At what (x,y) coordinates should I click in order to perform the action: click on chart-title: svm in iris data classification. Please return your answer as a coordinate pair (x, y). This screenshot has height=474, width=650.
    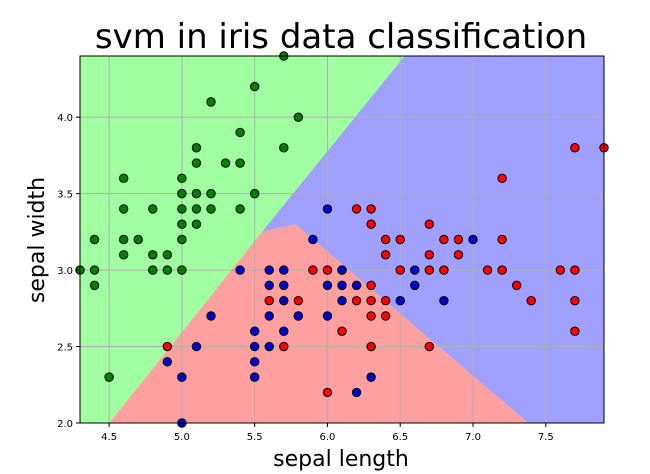
    Looking at the image, I should click on (341, 37).